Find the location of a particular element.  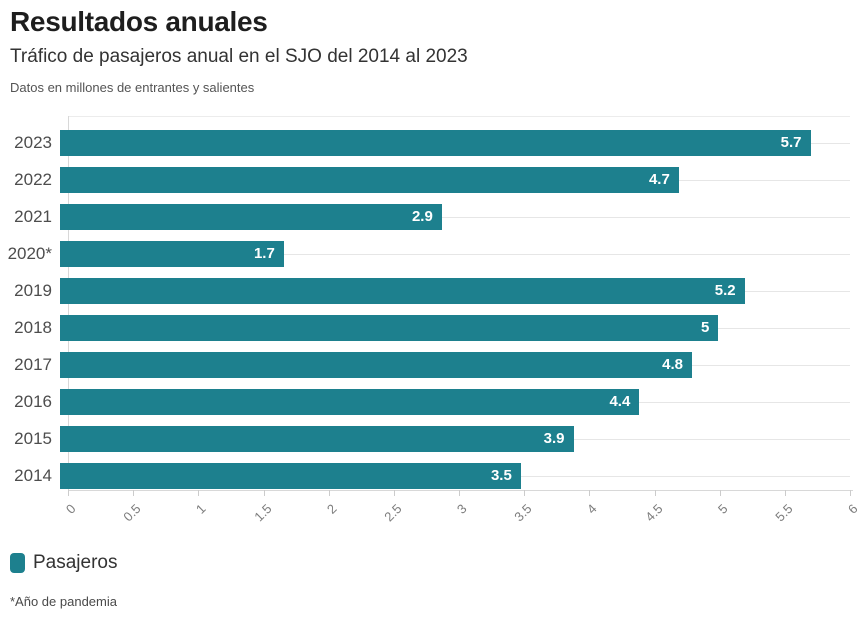

bar-value-label: 5.2 is located at coordinates (725, 290).